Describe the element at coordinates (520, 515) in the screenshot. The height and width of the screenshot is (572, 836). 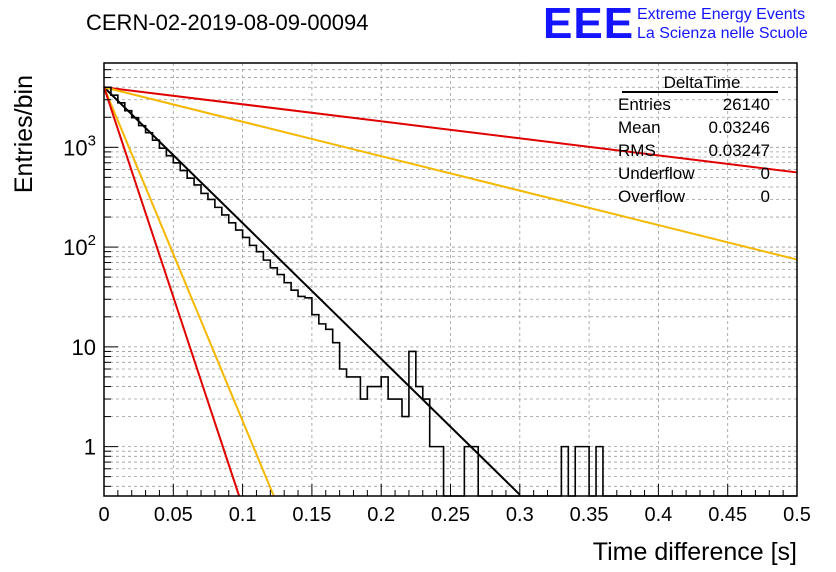
I see `x-tick-label: 0.3` at that location.